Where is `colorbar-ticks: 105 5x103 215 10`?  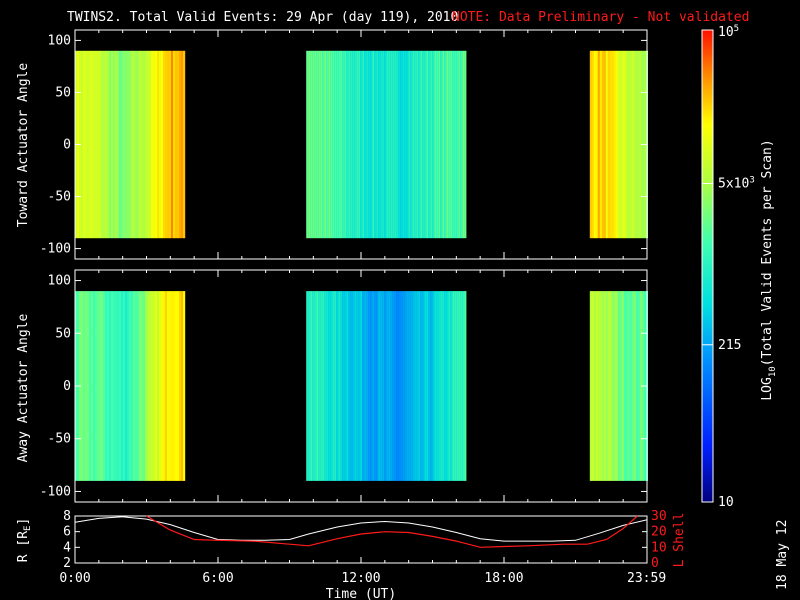 colorbar-ticks: 105 5x103 215 10 is located at coordinates (728, 267).